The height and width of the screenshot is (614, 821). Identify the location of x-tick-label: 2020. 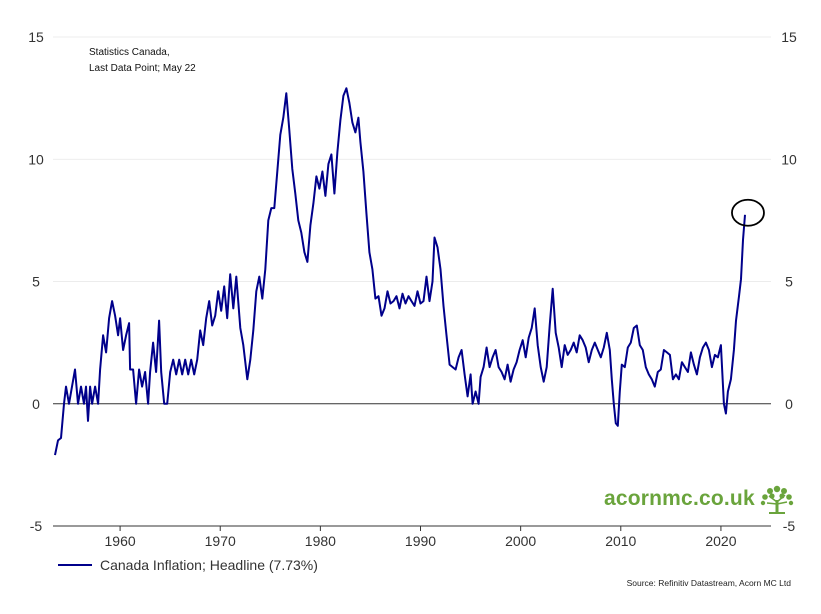
(720, 541).